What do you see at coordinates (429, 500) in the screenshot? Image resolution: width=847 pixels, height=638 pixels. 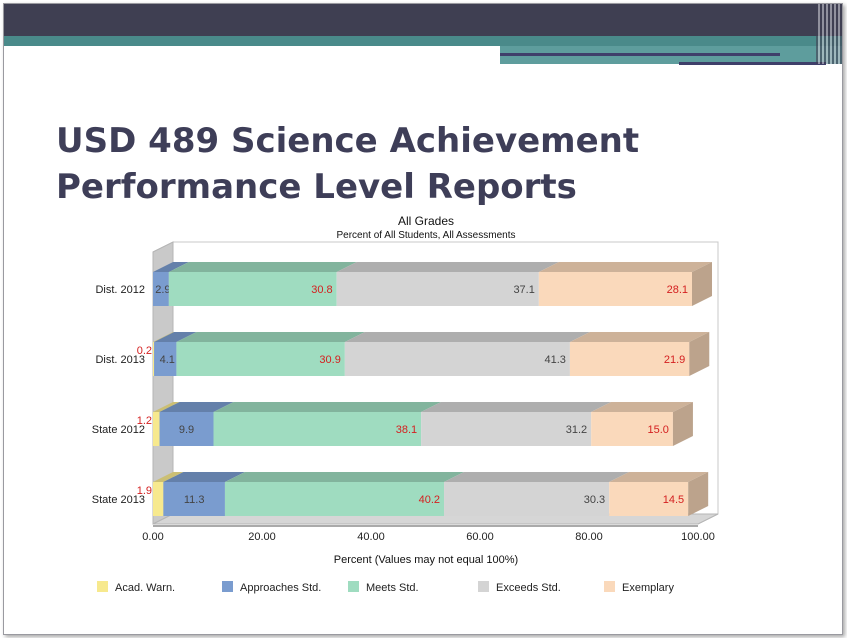 I see `data-label: 40.2` at bounding box center [429, 500].